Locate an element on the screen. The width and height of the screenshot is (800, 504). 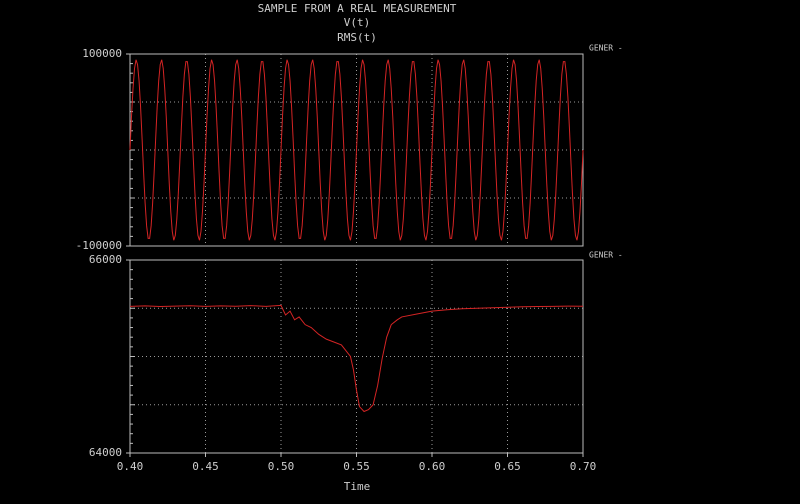
x-tick-label: 0.40 is located at coordinates (130, 466).